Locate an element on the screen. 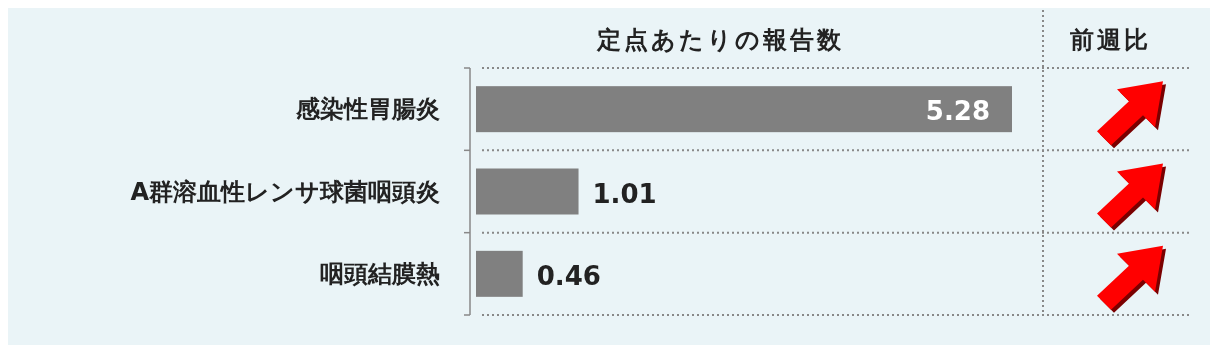 This screenshot has width=1219, height=355. chart-title: 定点あたりの報告数 is located at coordinates (719, 40).